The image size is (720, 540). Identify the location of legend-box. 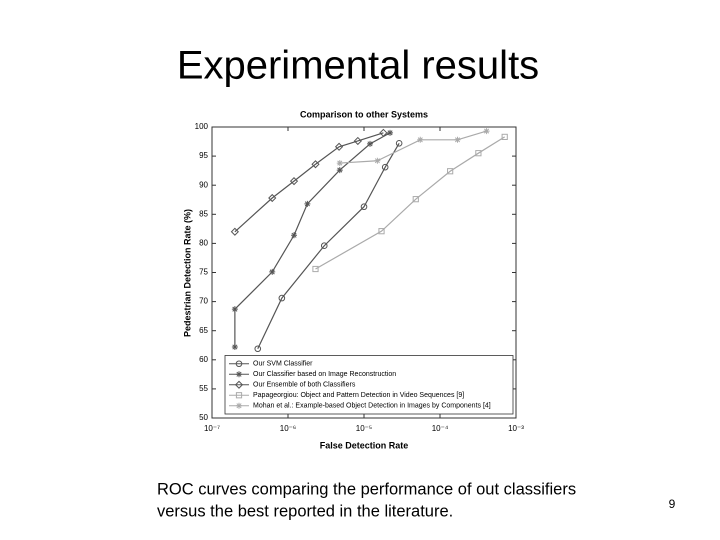
(369, 385).